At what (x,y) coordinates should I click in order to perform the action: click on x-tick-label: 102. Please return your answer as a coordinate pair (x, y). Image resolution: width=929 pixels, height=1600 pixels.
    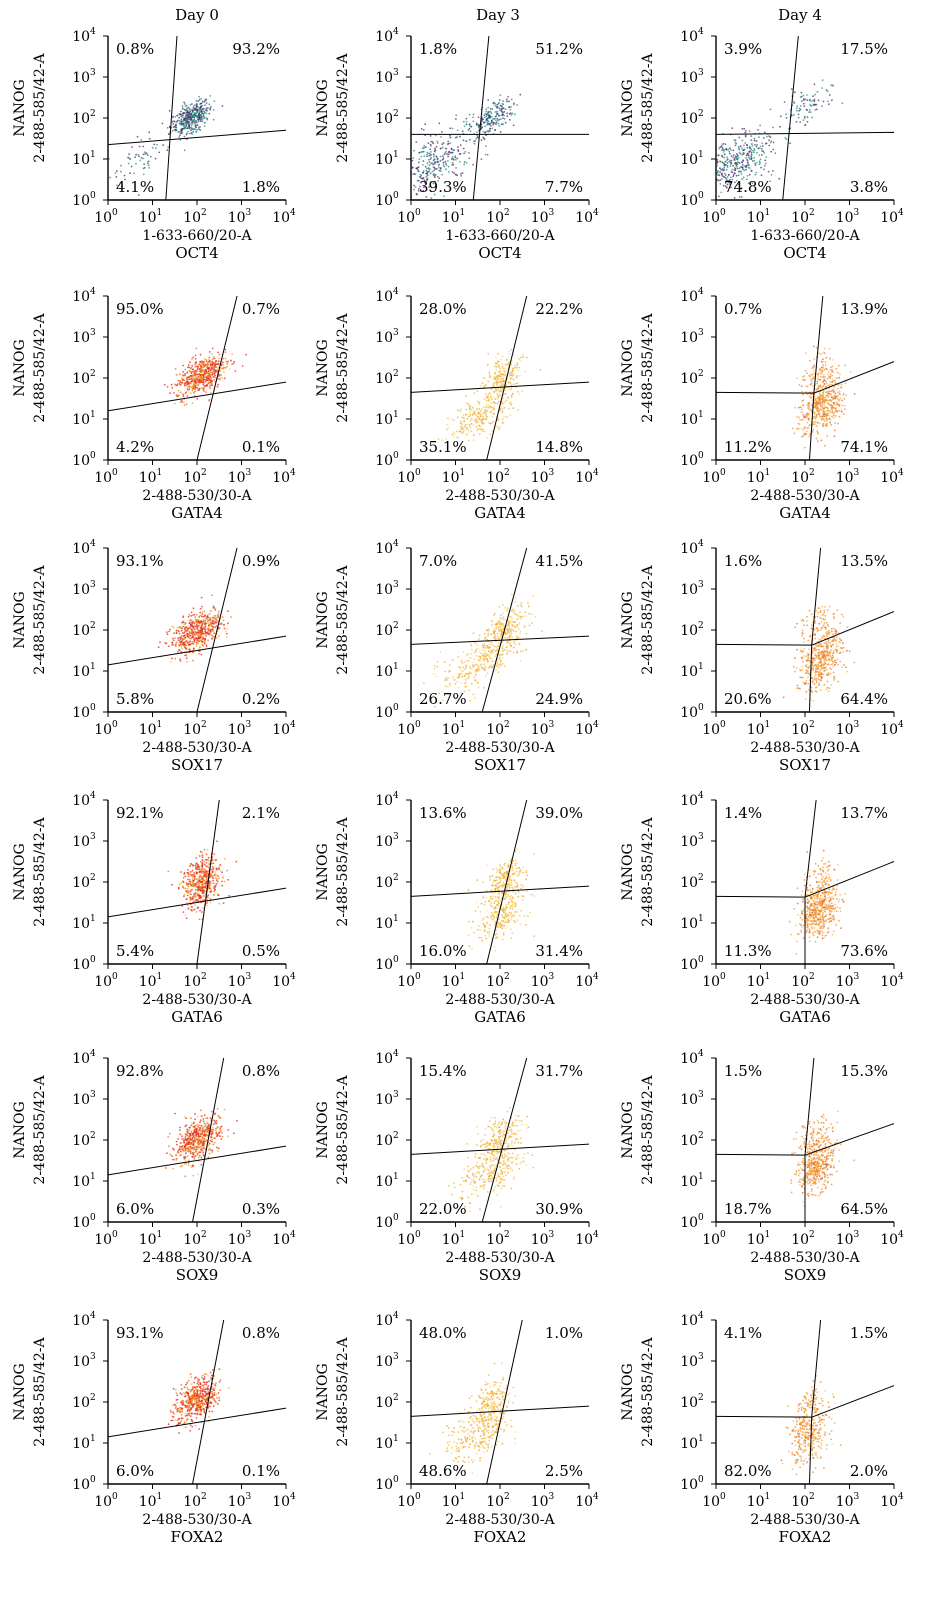
    Looking at the image, I should click on (195, 477).